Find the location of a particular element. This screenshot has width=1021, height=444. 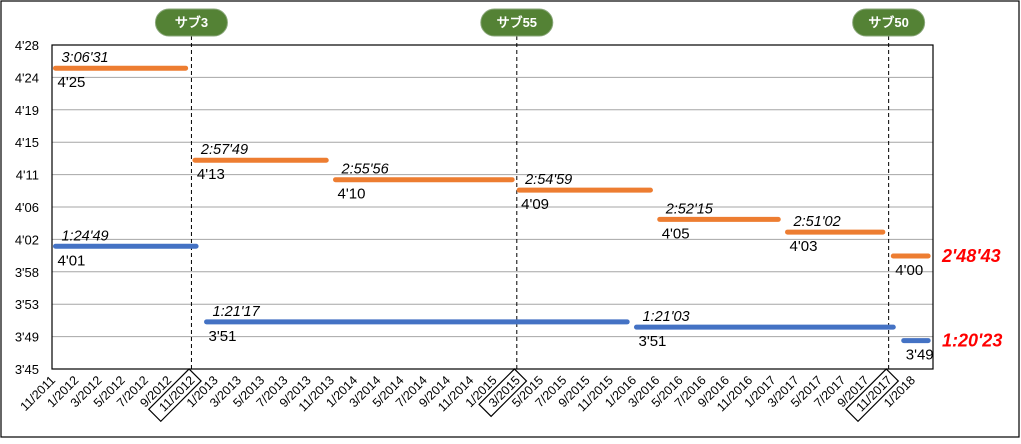

pace-label: 4'09 is located at coordinates (535, 204).